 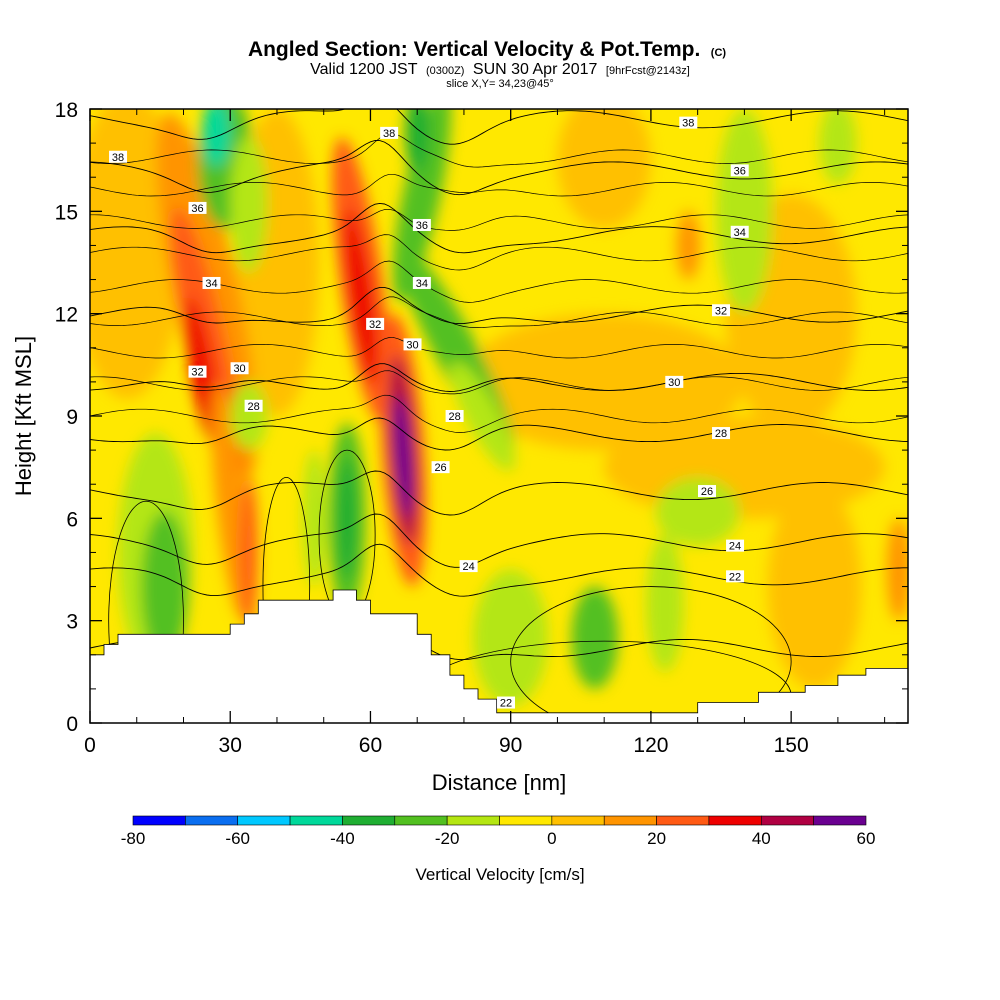 I want to click on terrain, so click(x=499, y=656).